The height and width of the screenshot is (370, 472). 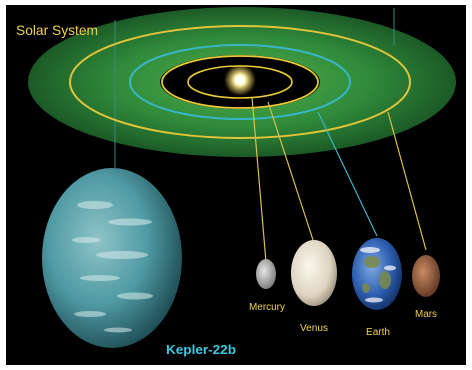 I want to click on earth-label: Earth, so click(x=378, y=332).